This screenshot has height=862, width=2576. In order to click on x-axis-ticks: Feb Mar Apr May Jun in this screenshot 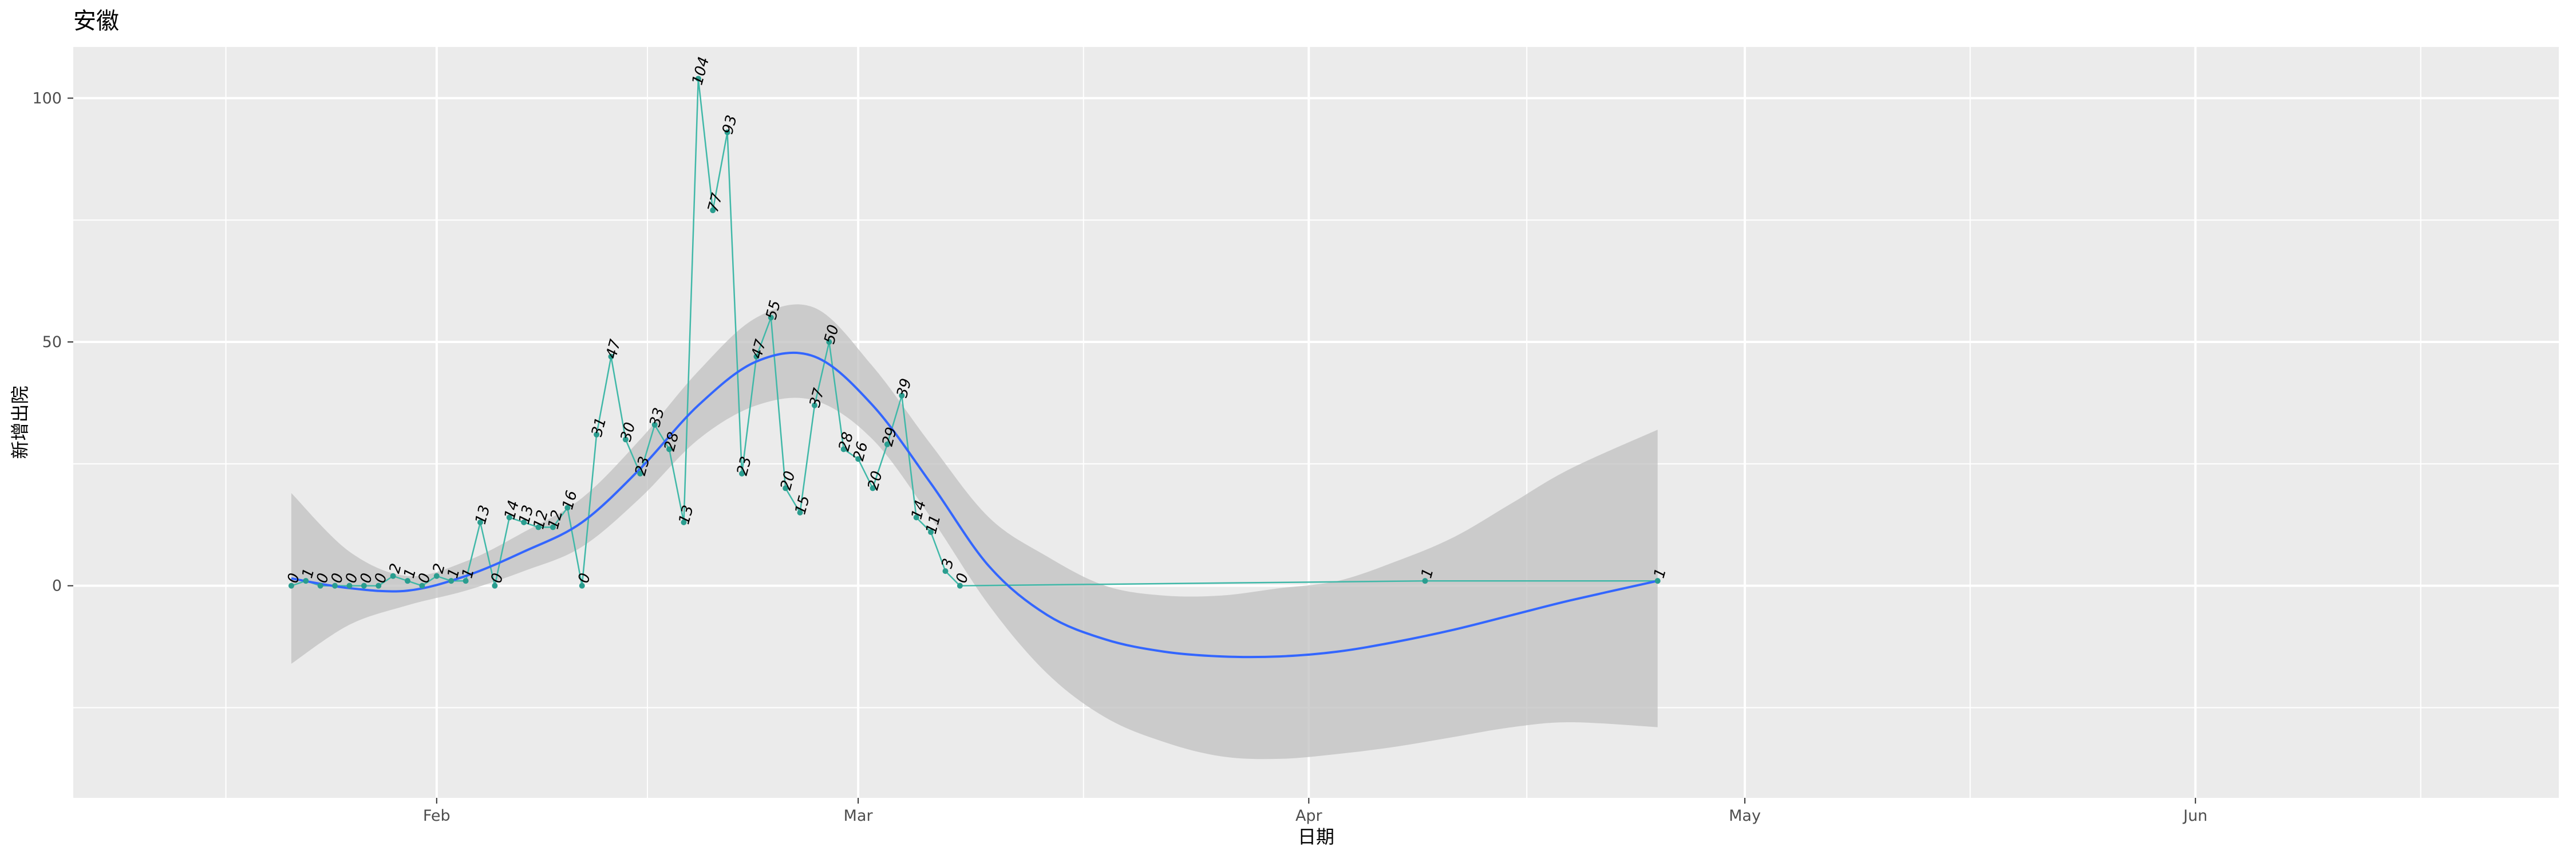, I will do `click(1315, 811)`.